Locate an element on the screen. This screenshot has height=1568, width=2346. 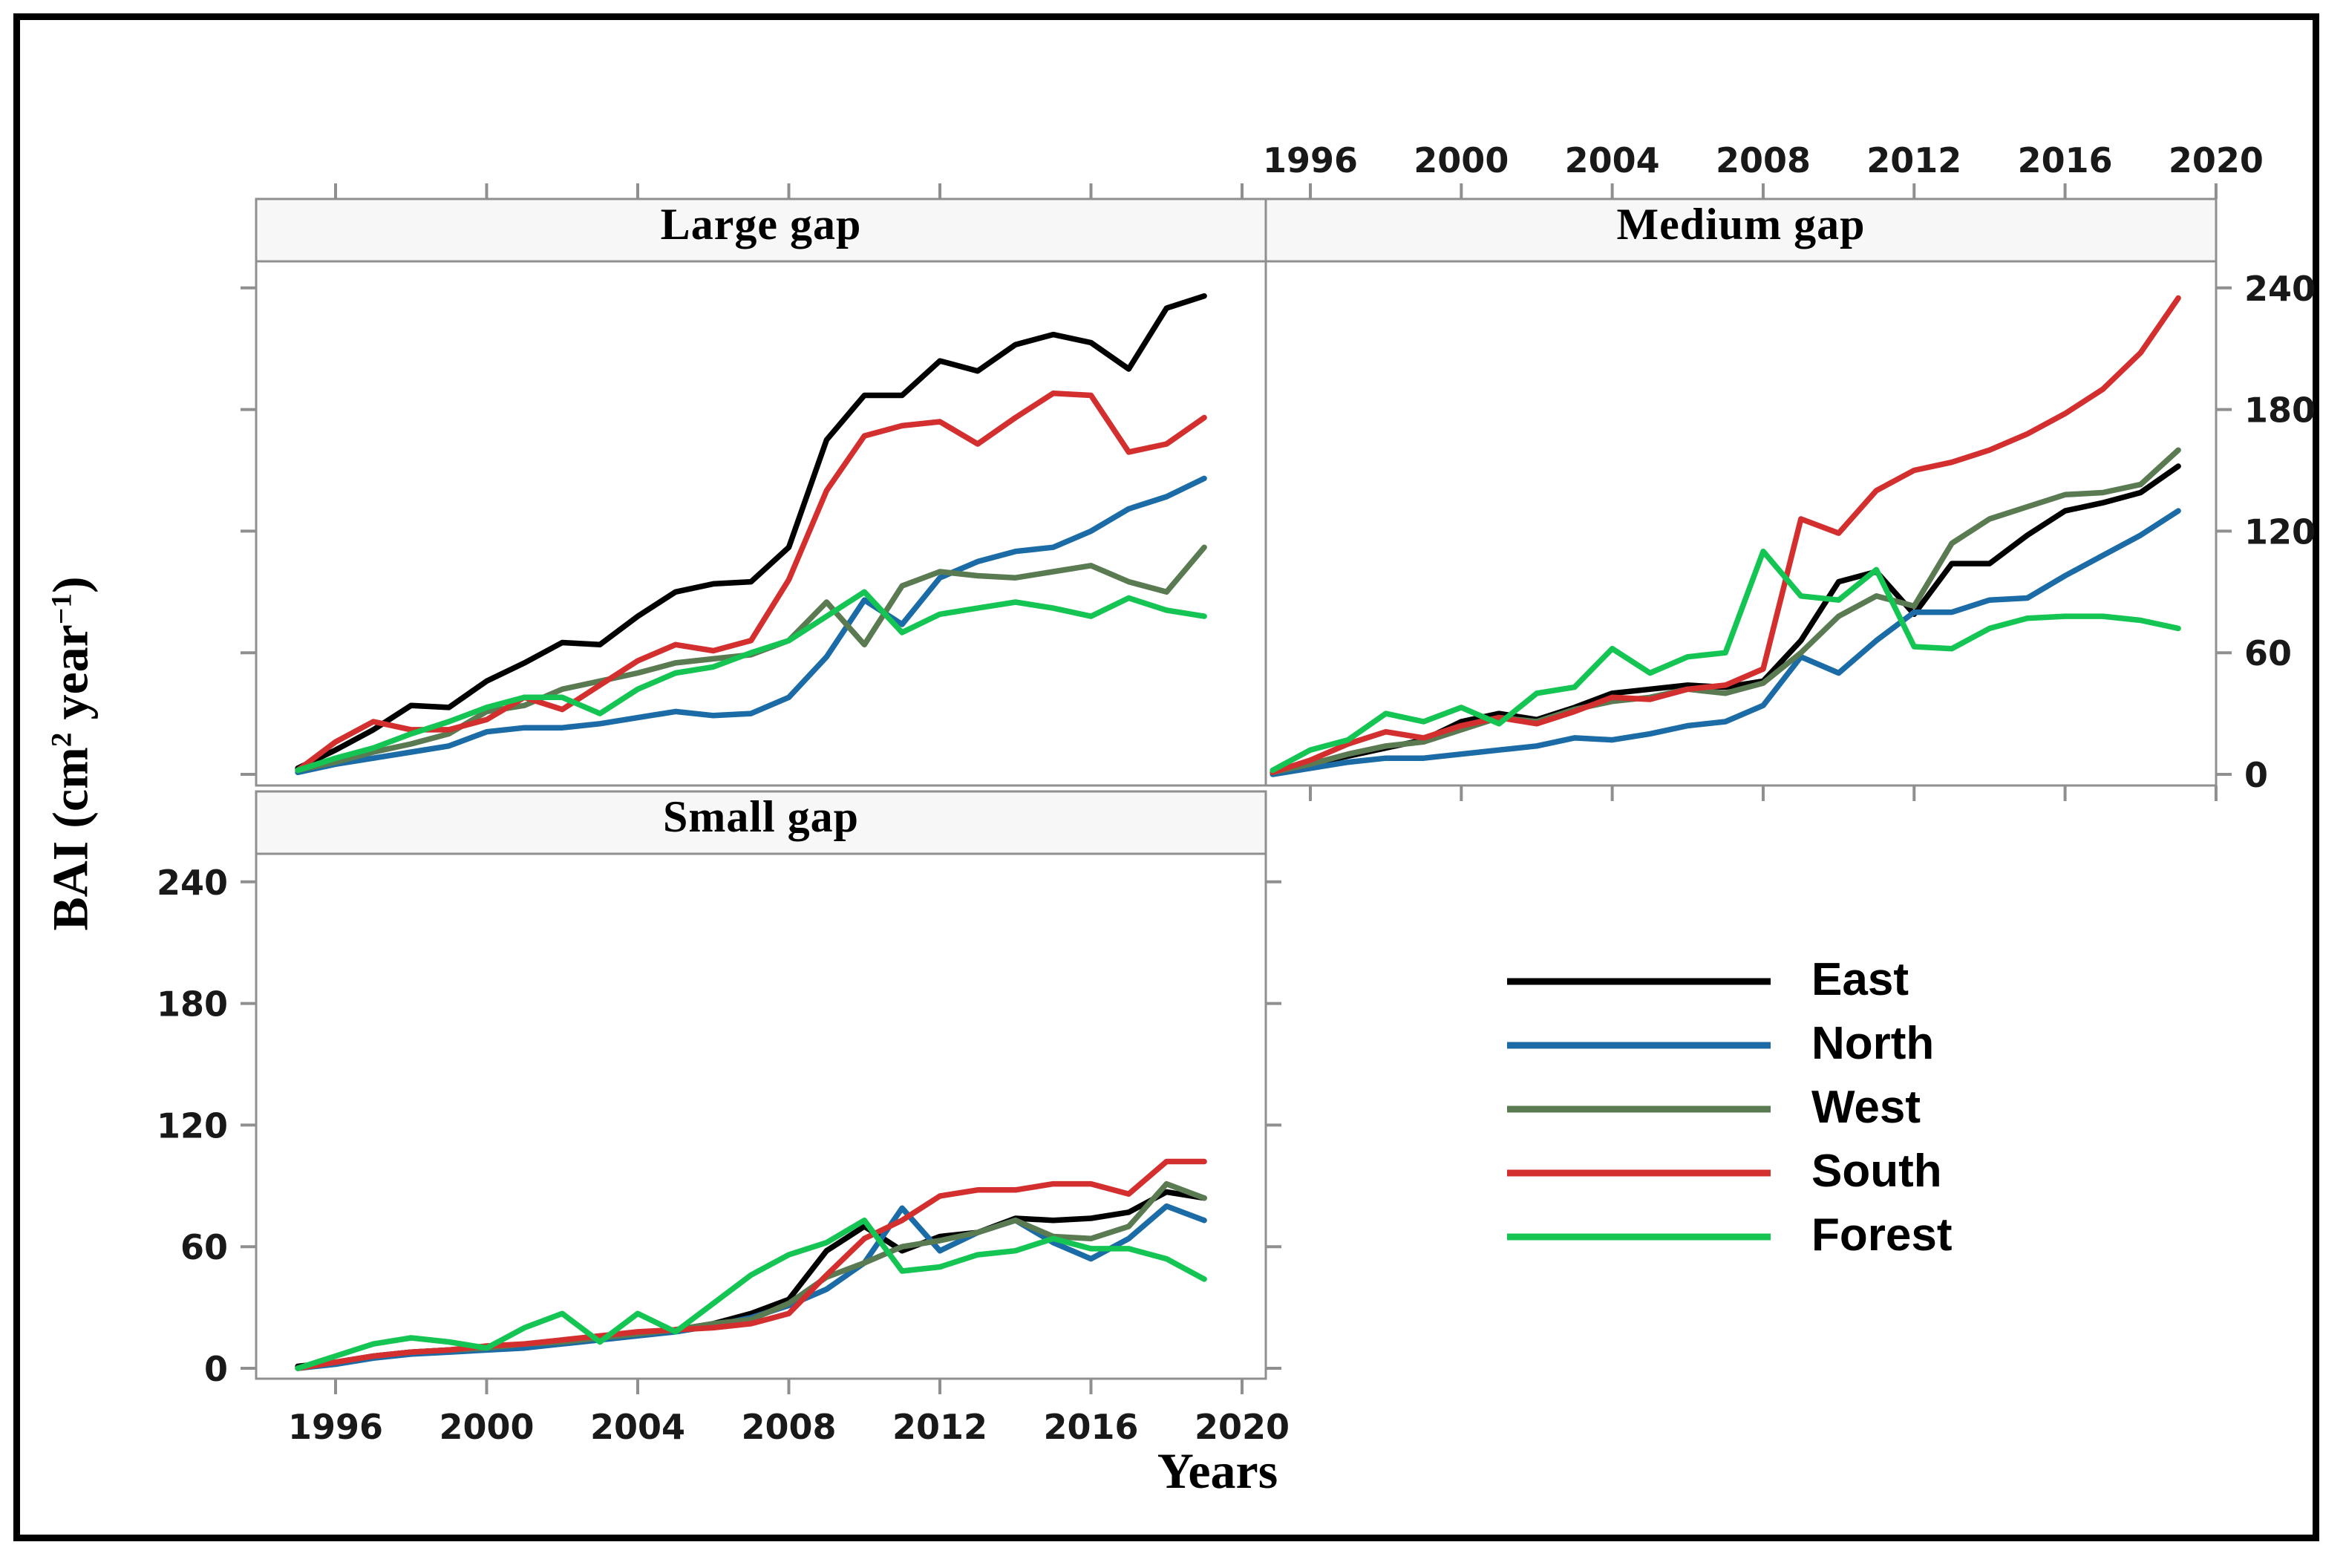
series-line-east-large is located at coordinates (751, 532).